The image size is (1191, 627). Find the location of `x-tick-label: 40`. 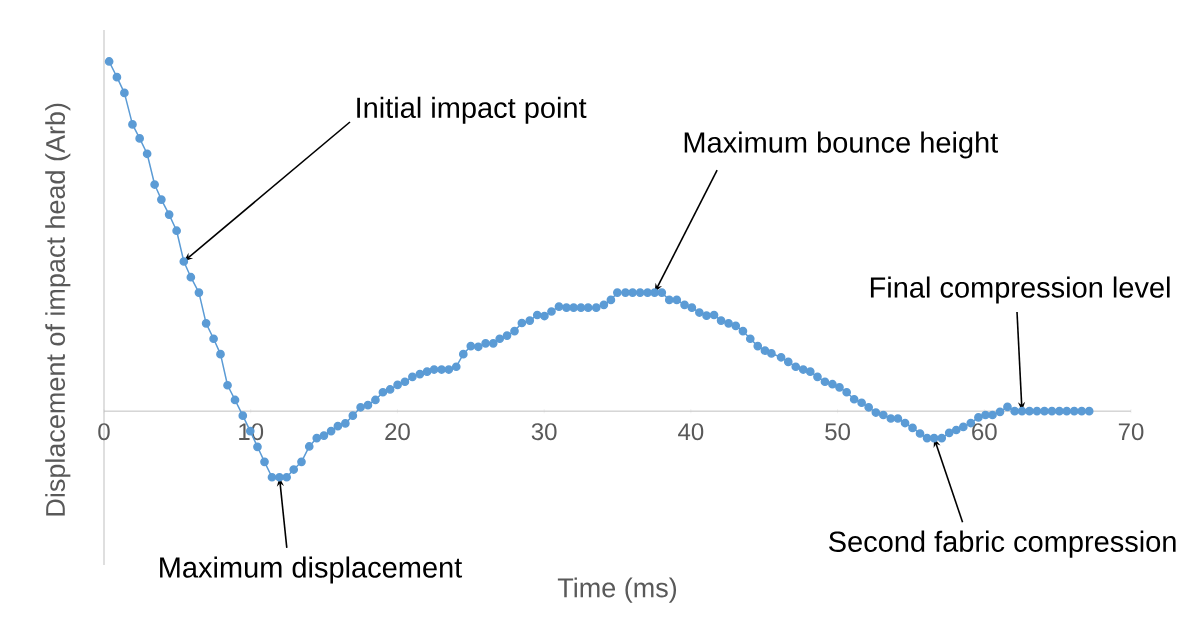

x-tick-label: 40 is located at coordinates (691, 432).